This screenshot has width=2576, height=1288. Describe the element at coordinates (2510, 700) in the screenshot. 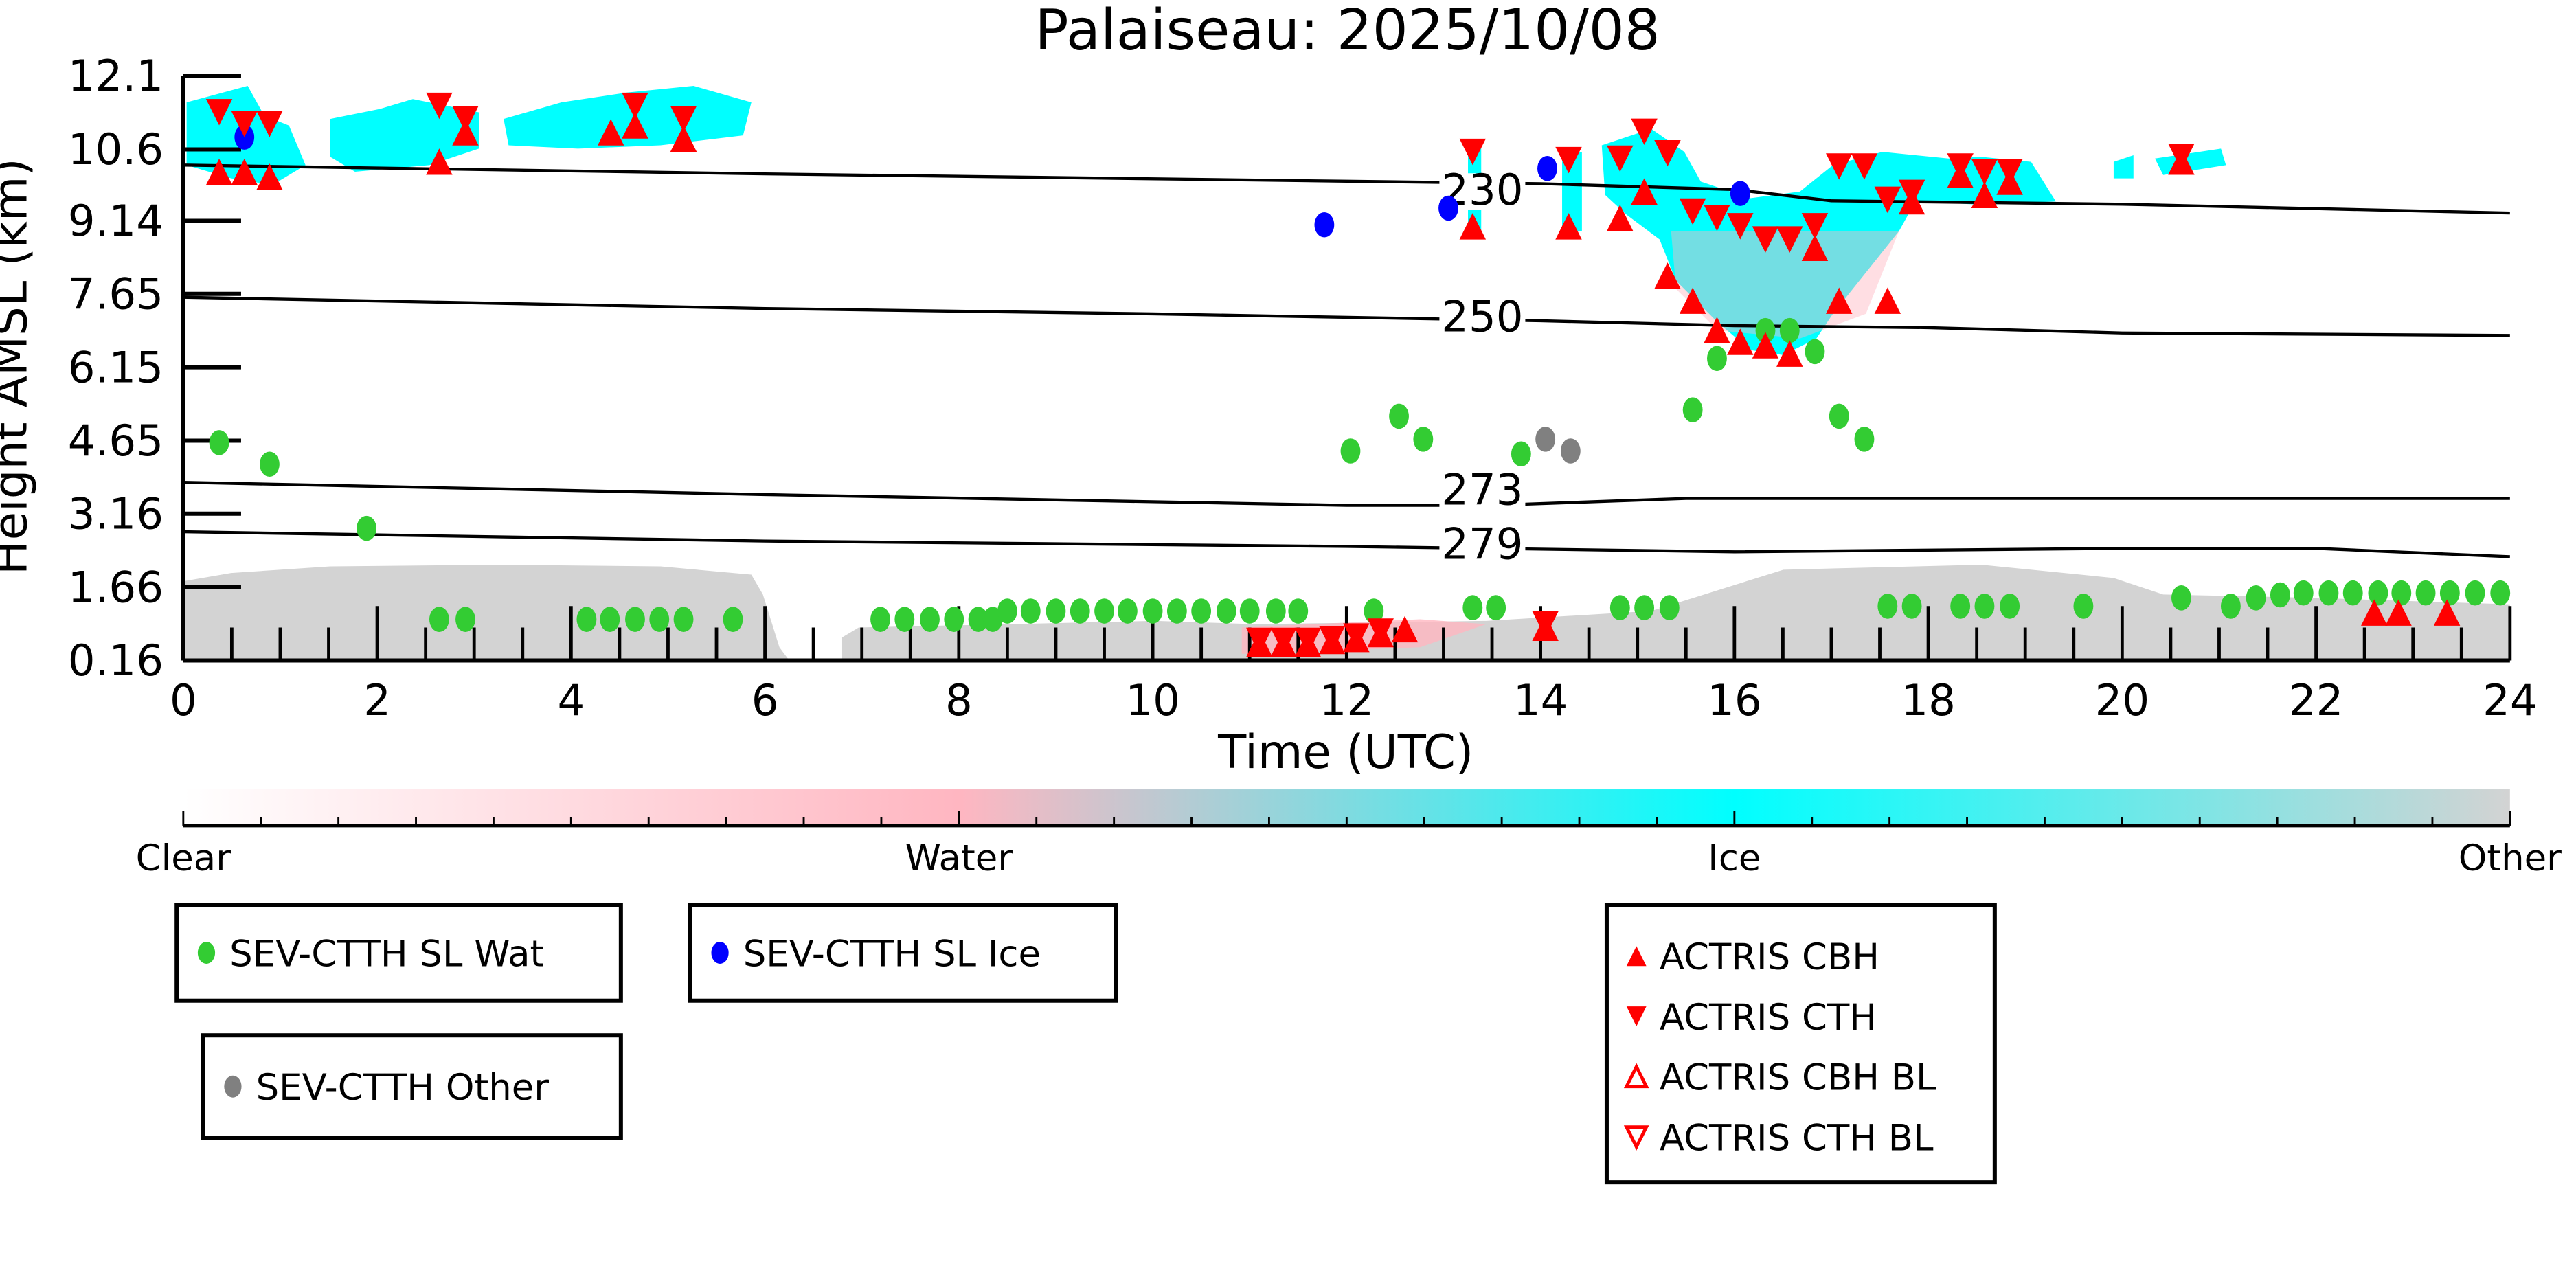

I see `x-tick-label: 24` at that location.